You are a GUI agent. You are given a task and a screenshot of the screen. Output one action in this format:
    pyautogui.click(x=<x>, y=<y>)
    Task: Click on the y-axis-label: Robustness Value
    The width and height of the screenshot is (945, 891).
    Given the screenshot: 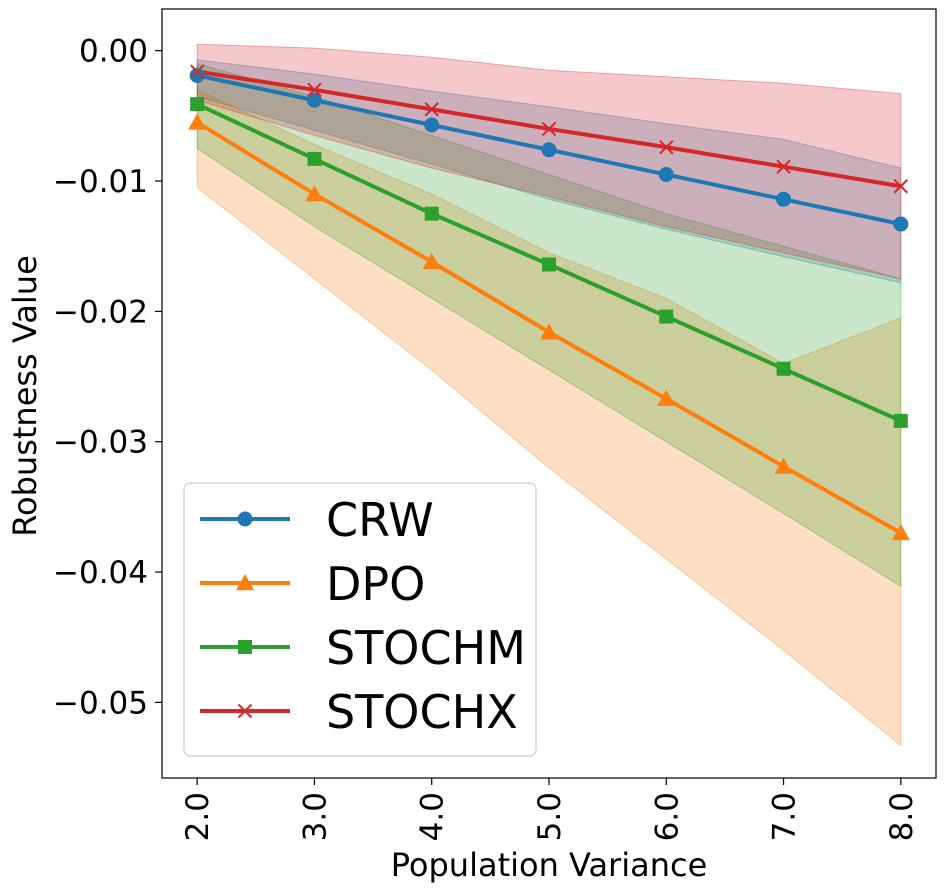 What is the action you would take?
    pyautogui.click(x=25, y=396)
    